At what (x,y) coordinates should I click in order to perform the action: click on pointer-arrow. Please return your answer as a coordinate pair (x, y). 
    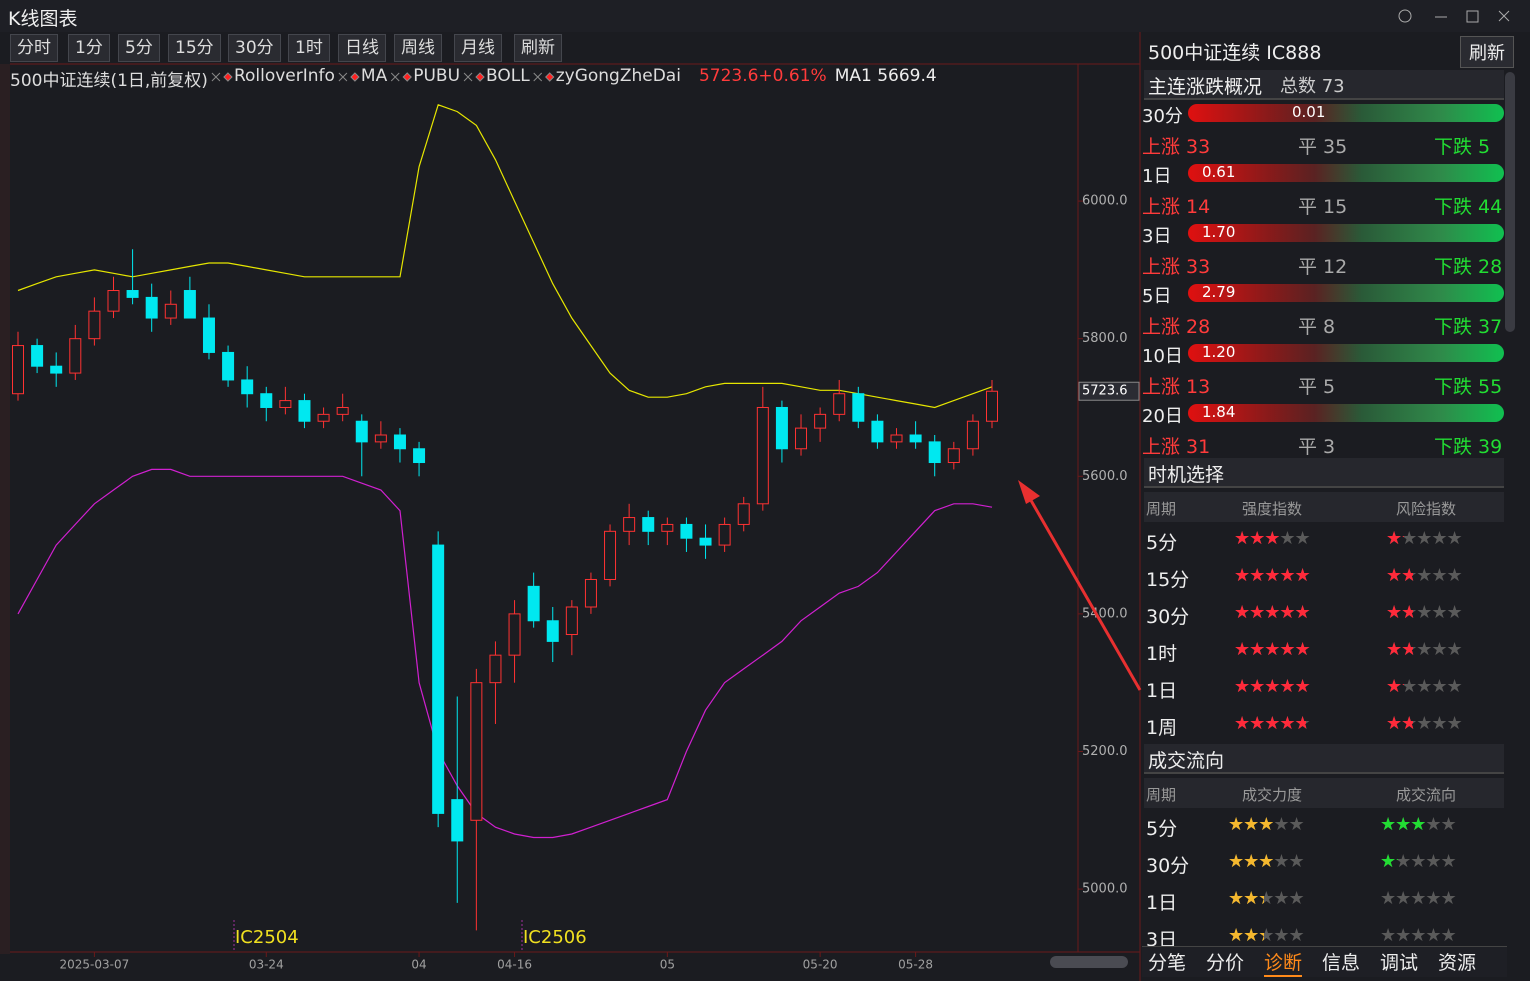
    Looking at the image, I should click on (1082, 590).